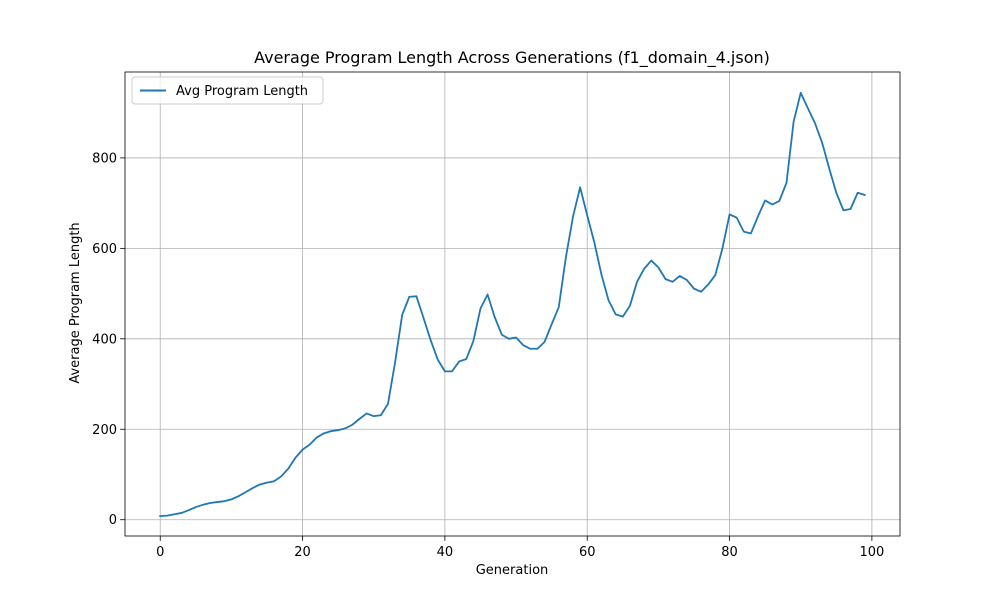 The width and height of the screenshot is (1000, 604). What do you see at coordinates (242, 91) in the screenshot?
I see `legend-label-avg-program-length: Avg Program Length` at bounding box center [242, 91].